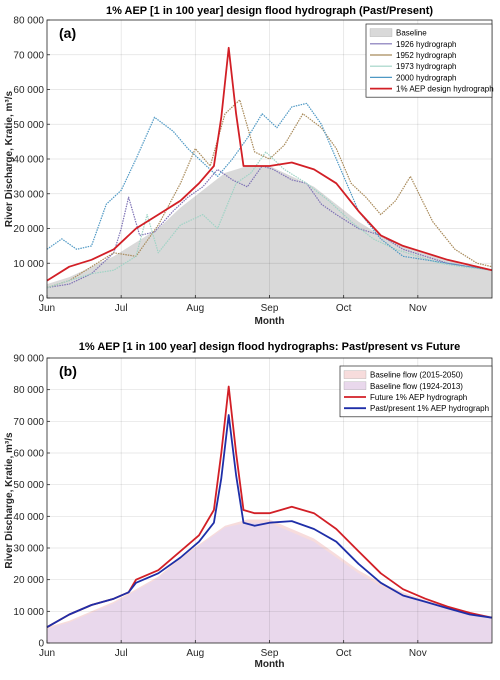  What do you see at coordinates (426, 55) in the screenshot?
I see `legend-entry: 1952 hydrograph` at bounding box center [426, 55].